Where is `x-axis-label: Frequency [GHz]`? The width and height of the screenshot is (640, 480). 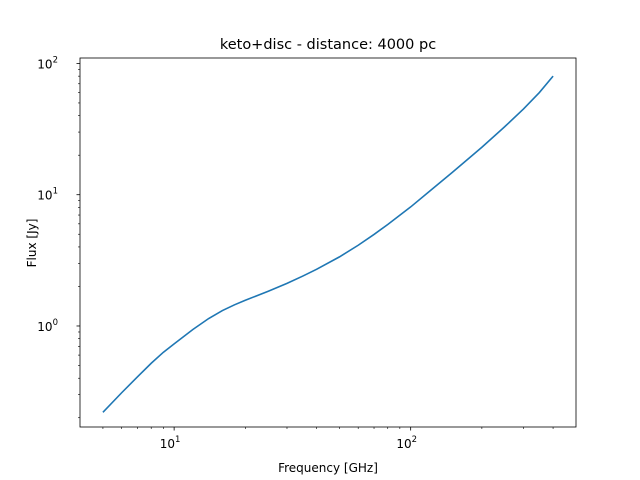 x-axis-label: Frequency [GHz] is located at coordinates (328, 468).